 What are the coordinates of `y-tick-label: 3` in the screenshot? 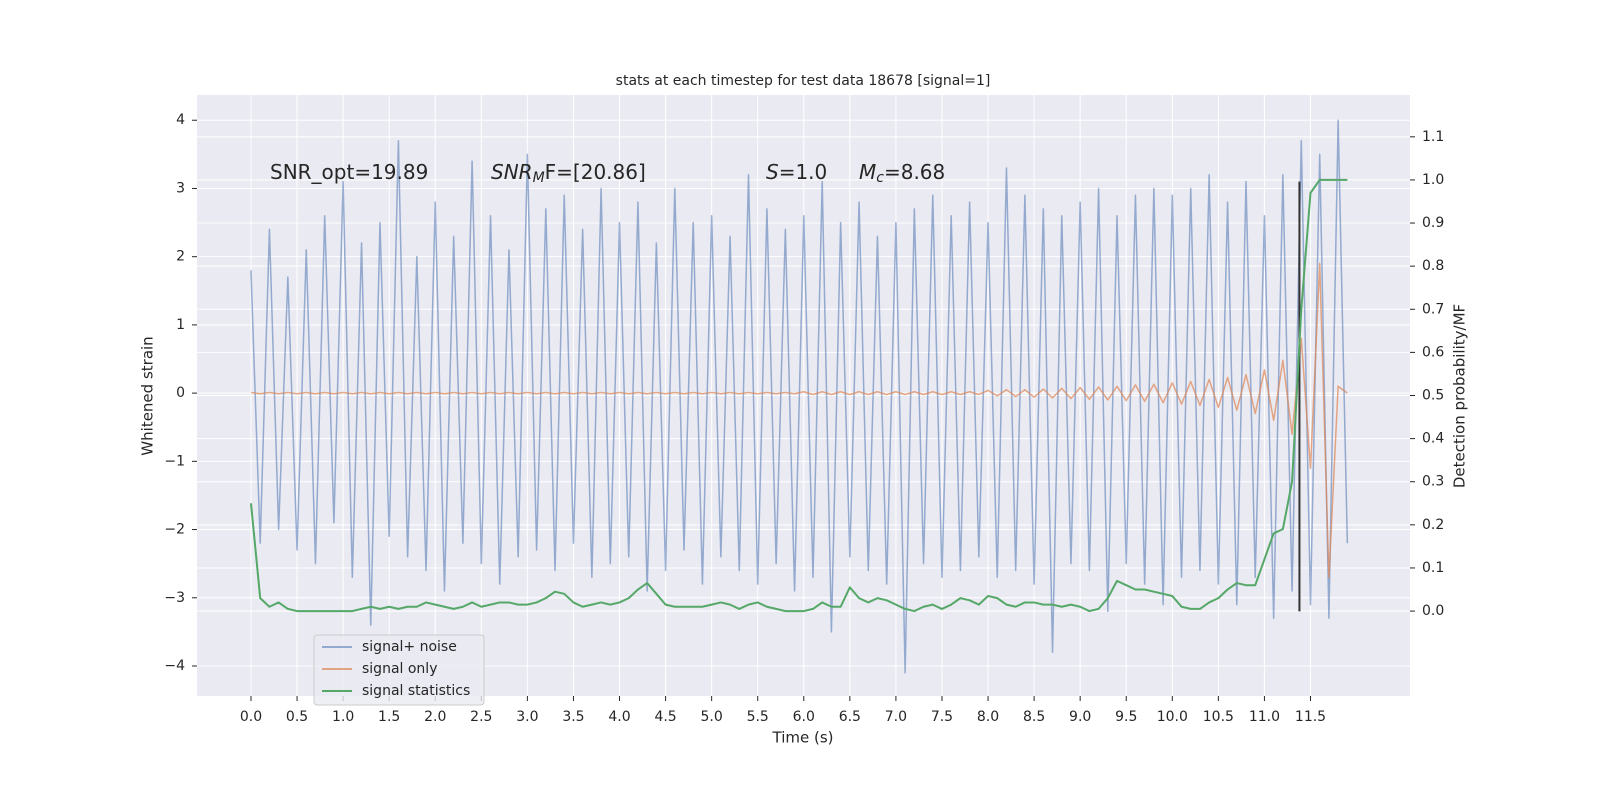 It's located at (180, 188).